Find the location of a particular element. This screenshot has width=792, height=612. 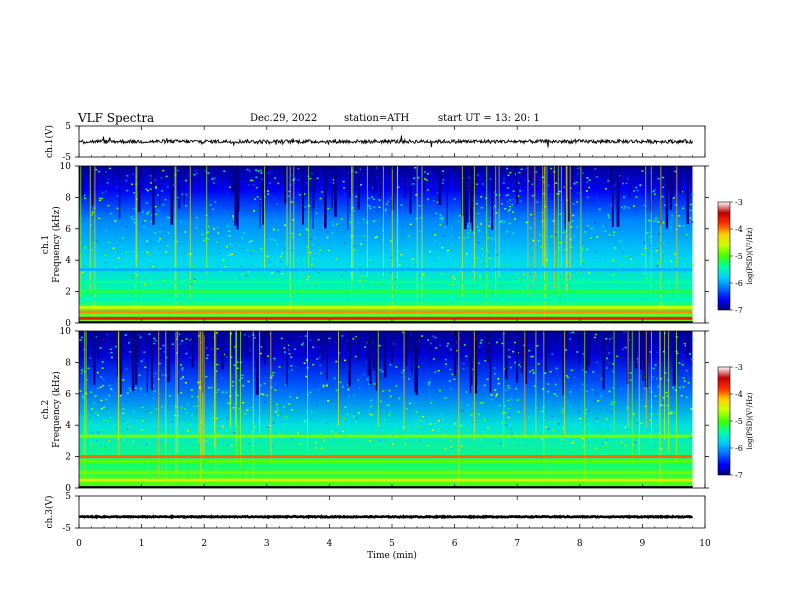

x-axis-label: Time (min) is located at coordinates (392, 555).